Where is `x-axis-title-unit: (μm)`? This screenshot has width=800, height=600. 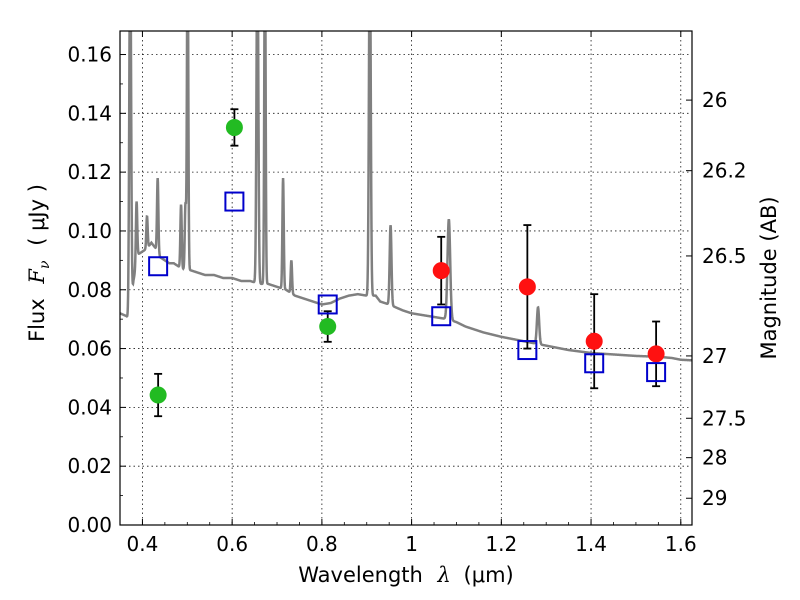 x-axis-title-unit: (μm) is located at coordinates (489, 575).